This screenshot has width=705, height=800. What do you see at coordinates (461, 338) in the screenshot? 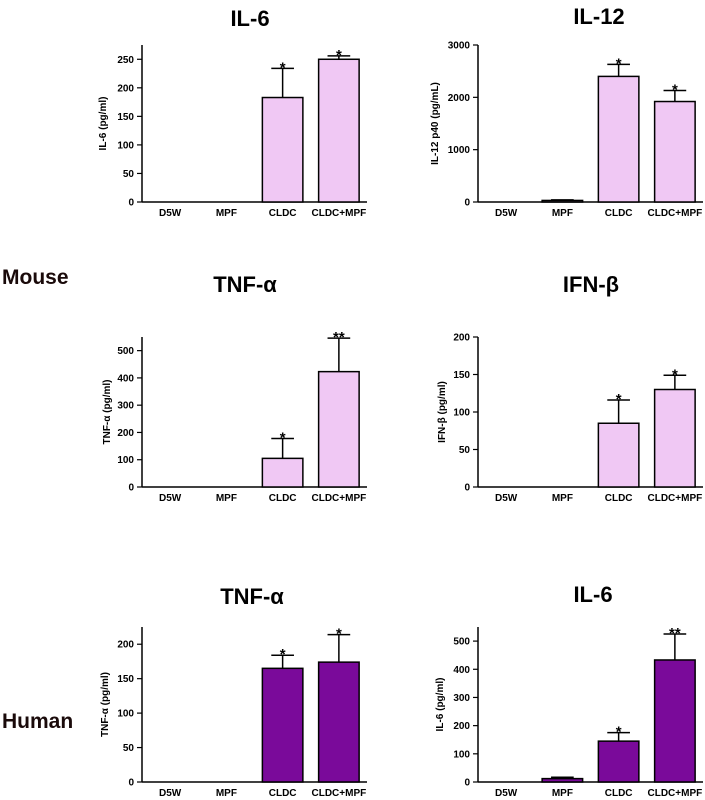
I see `chart-4-y-tick-label: 200` at bounding box center [461, 338].